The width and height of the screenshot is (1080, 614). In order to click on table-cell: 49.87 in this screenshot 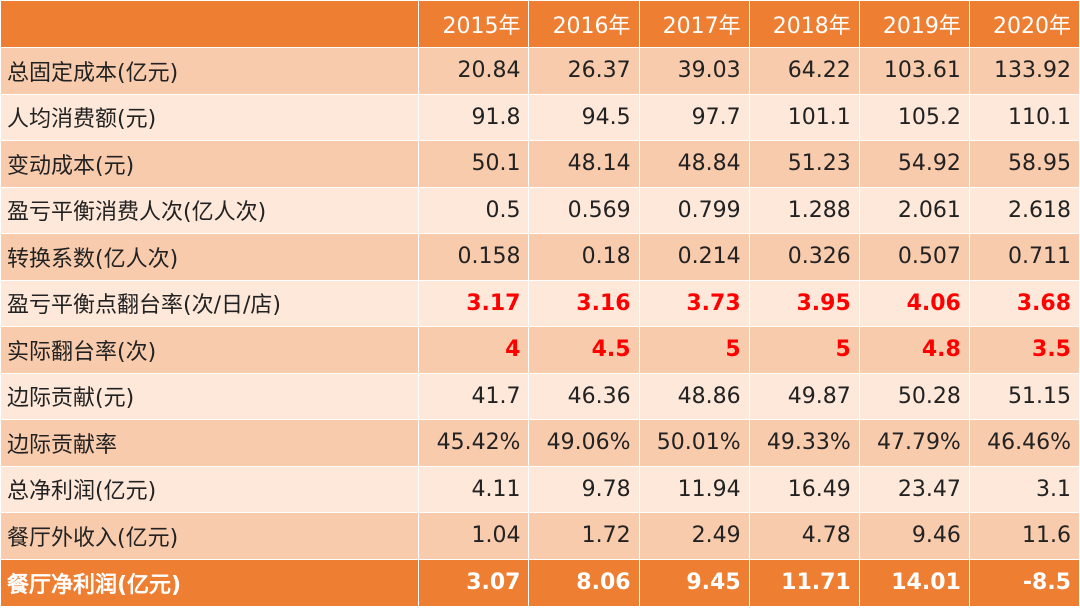, I will do `click(804, 396)`.